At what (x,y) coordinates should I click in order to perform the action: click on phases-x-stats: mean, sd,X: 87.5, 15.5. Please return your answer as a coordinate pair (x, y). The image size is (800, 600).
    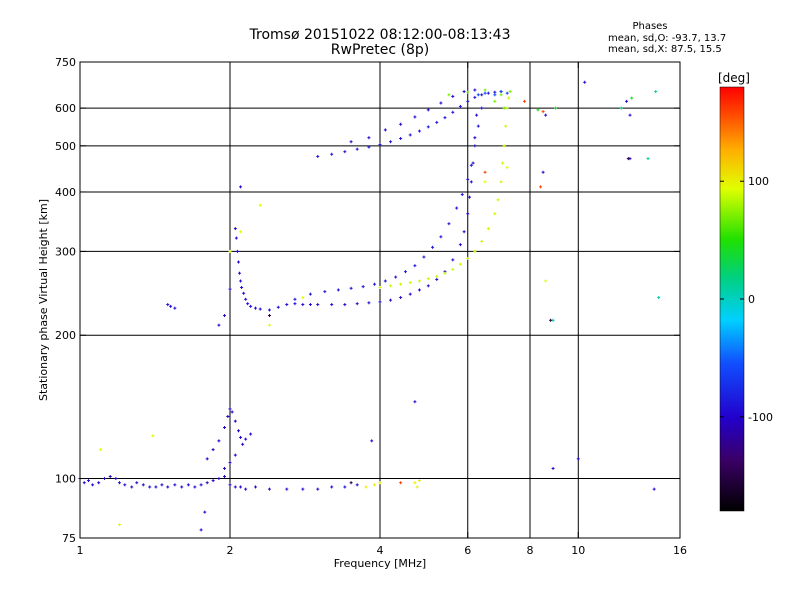
    Looking at the image, I should click on (665, 49).